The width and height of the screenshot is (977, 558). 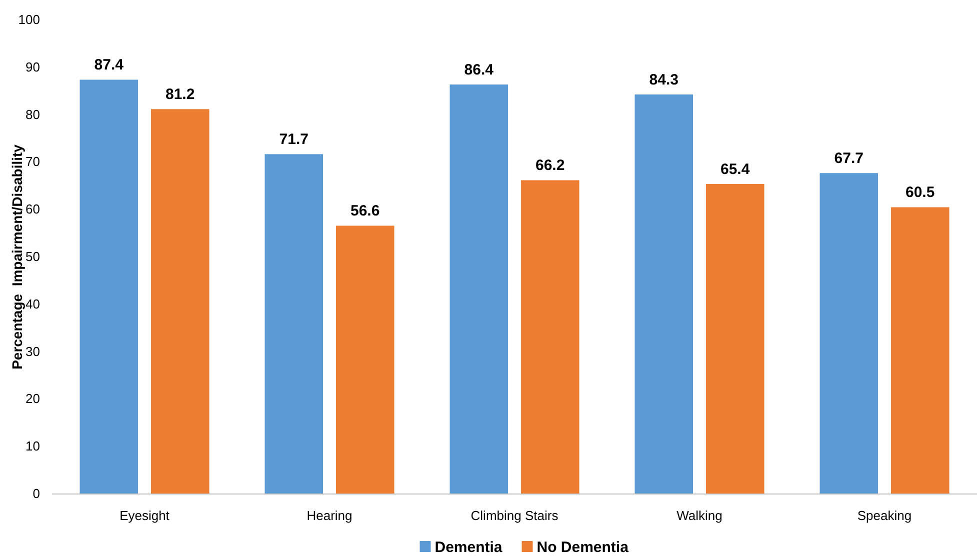 What do you see at coordinates (33, 351) in the screenshot?
I see `y-tick-label: 30` at bounding box center [33, 351].